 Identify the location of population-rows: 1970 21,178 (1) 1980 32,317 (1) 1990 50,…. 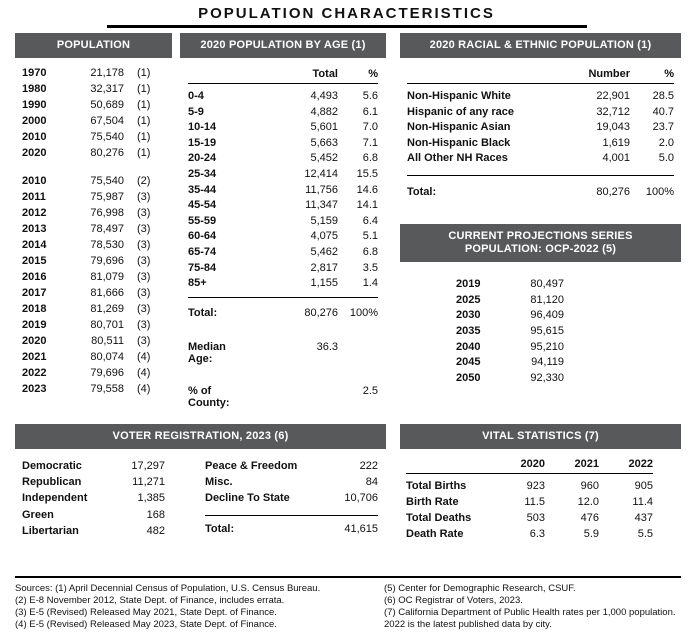
(93, 227).